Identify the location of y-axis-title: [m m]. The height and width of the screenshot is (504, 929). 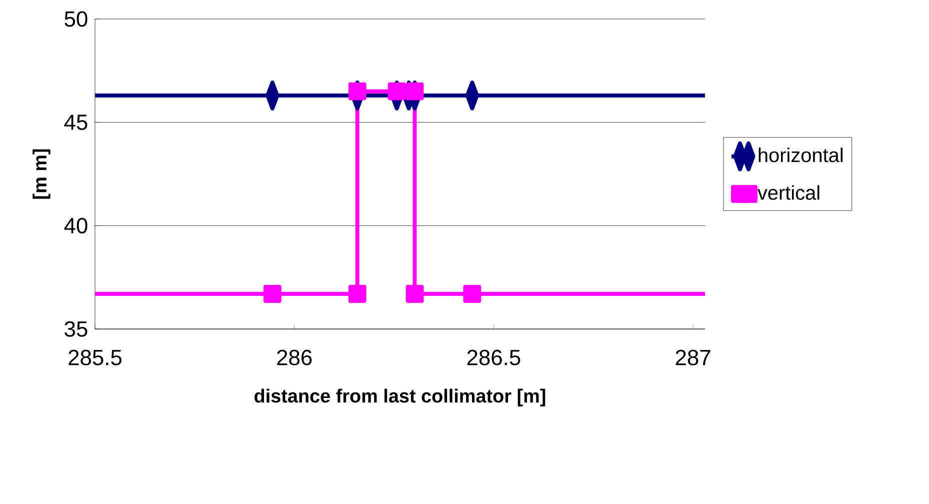
(41, 174).